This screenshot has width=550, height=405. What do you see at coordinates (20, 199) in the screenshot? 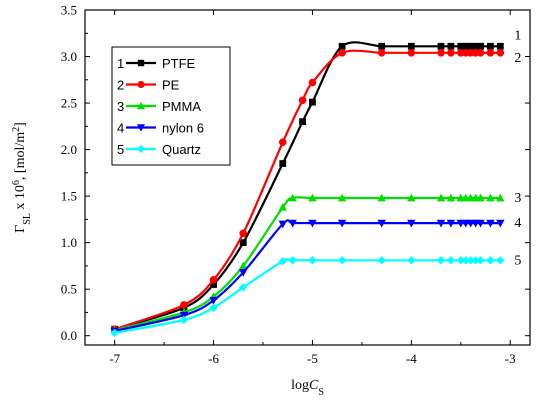
I see `y-axis-title-mid: x 10` at bounding box center [20, 199].